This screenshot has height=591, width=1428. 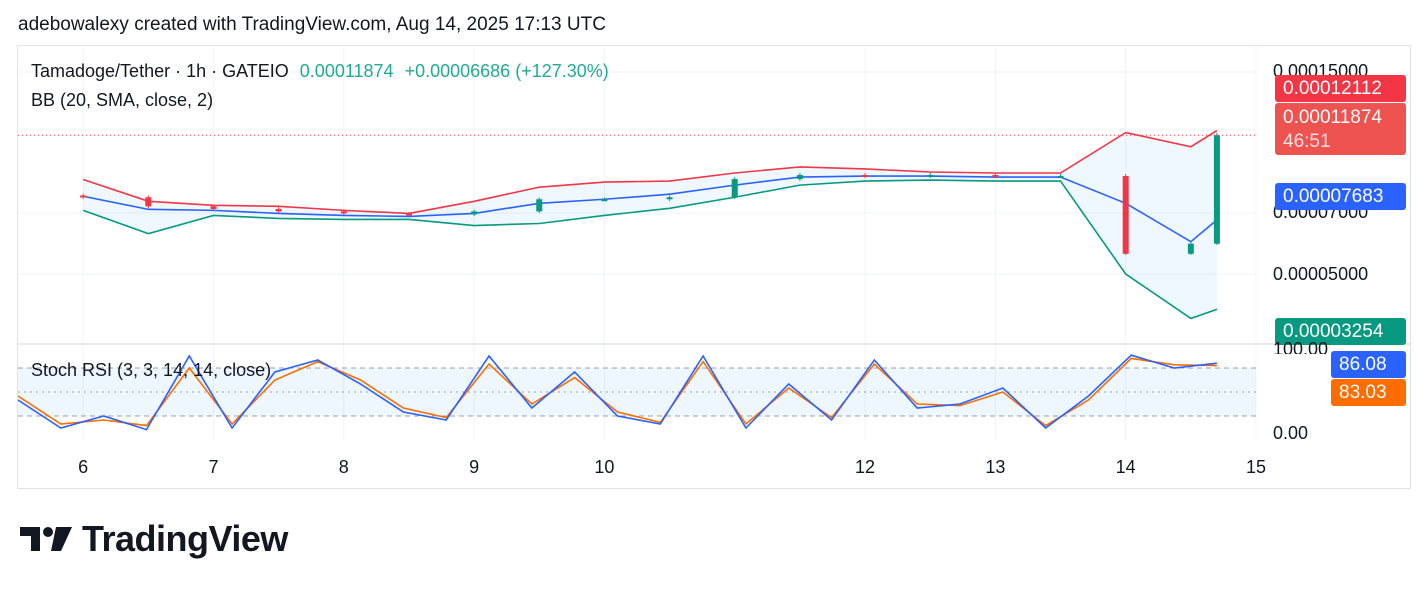 What do you see at coordinates (1291, 433) in the screenshot?
I see `stoch-tick-0: 0.00` at bounding box center [1291, 433].